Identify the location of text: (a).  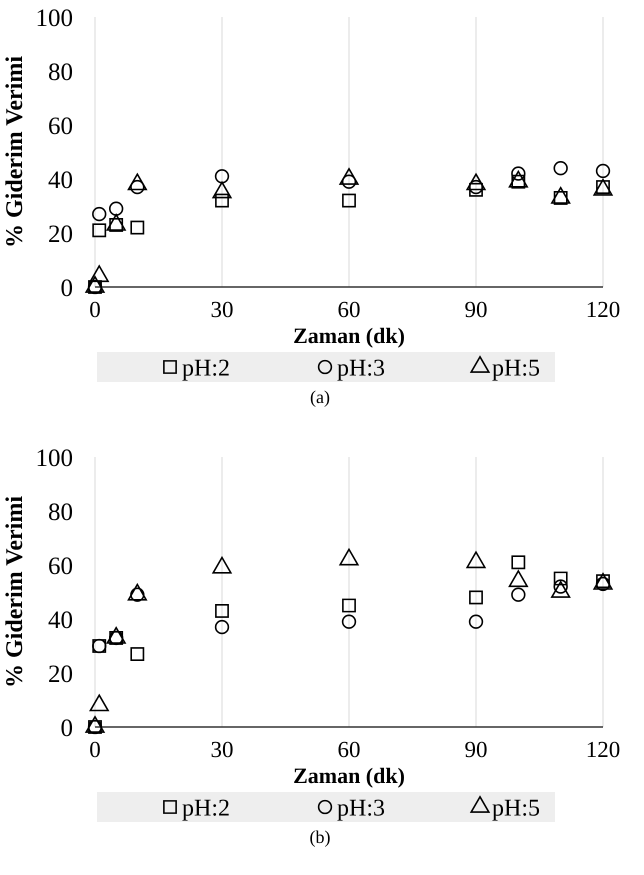
(320, 397).